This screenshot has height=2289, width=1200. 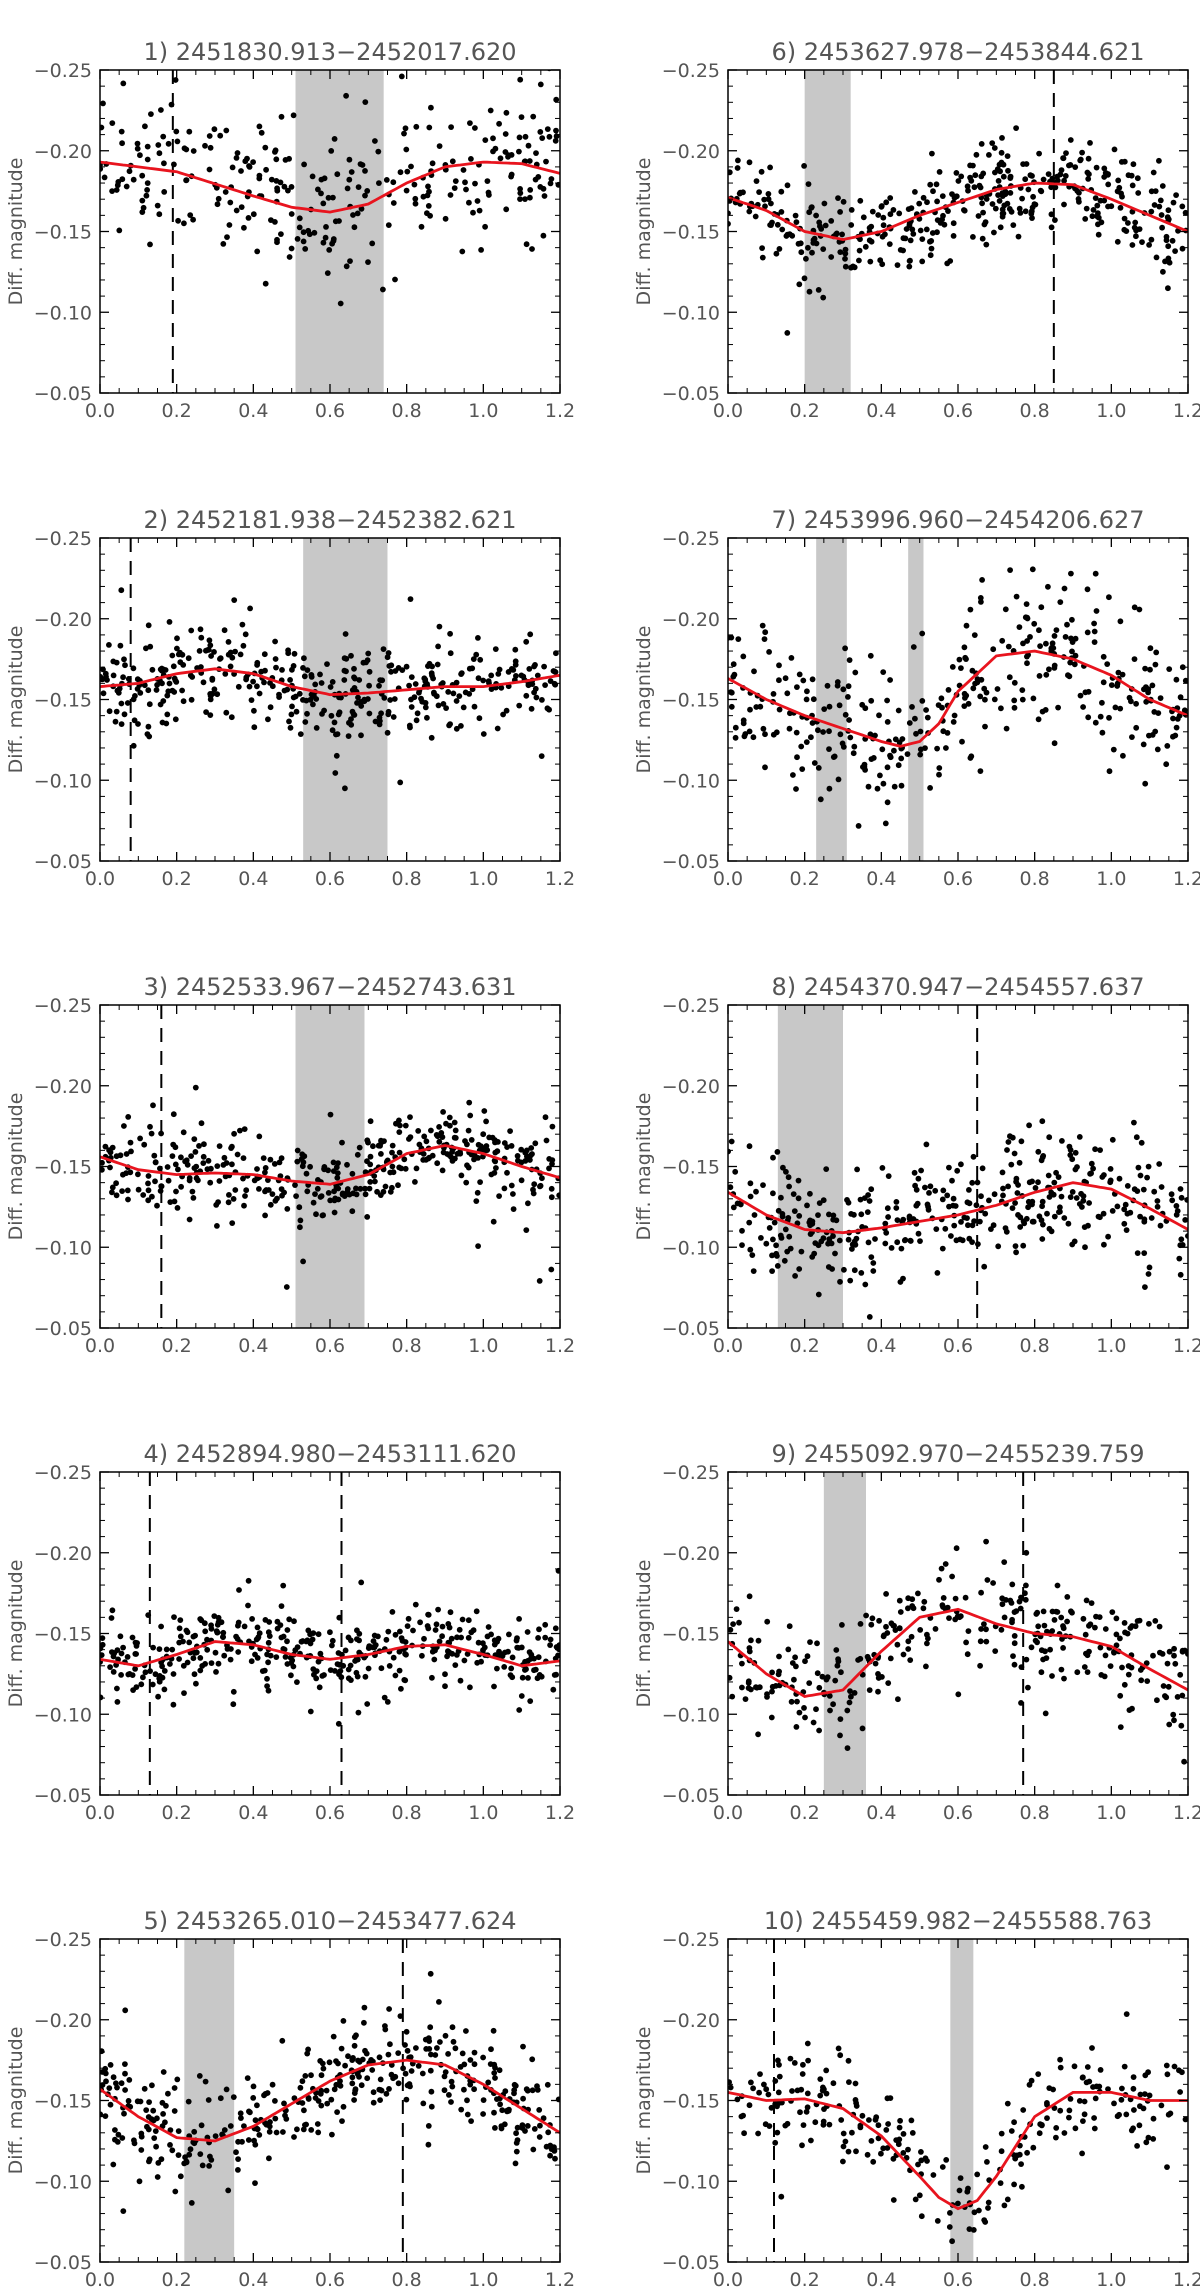 I want to click on x-tick-label: 1.0, so click(x=1111, y=1346).